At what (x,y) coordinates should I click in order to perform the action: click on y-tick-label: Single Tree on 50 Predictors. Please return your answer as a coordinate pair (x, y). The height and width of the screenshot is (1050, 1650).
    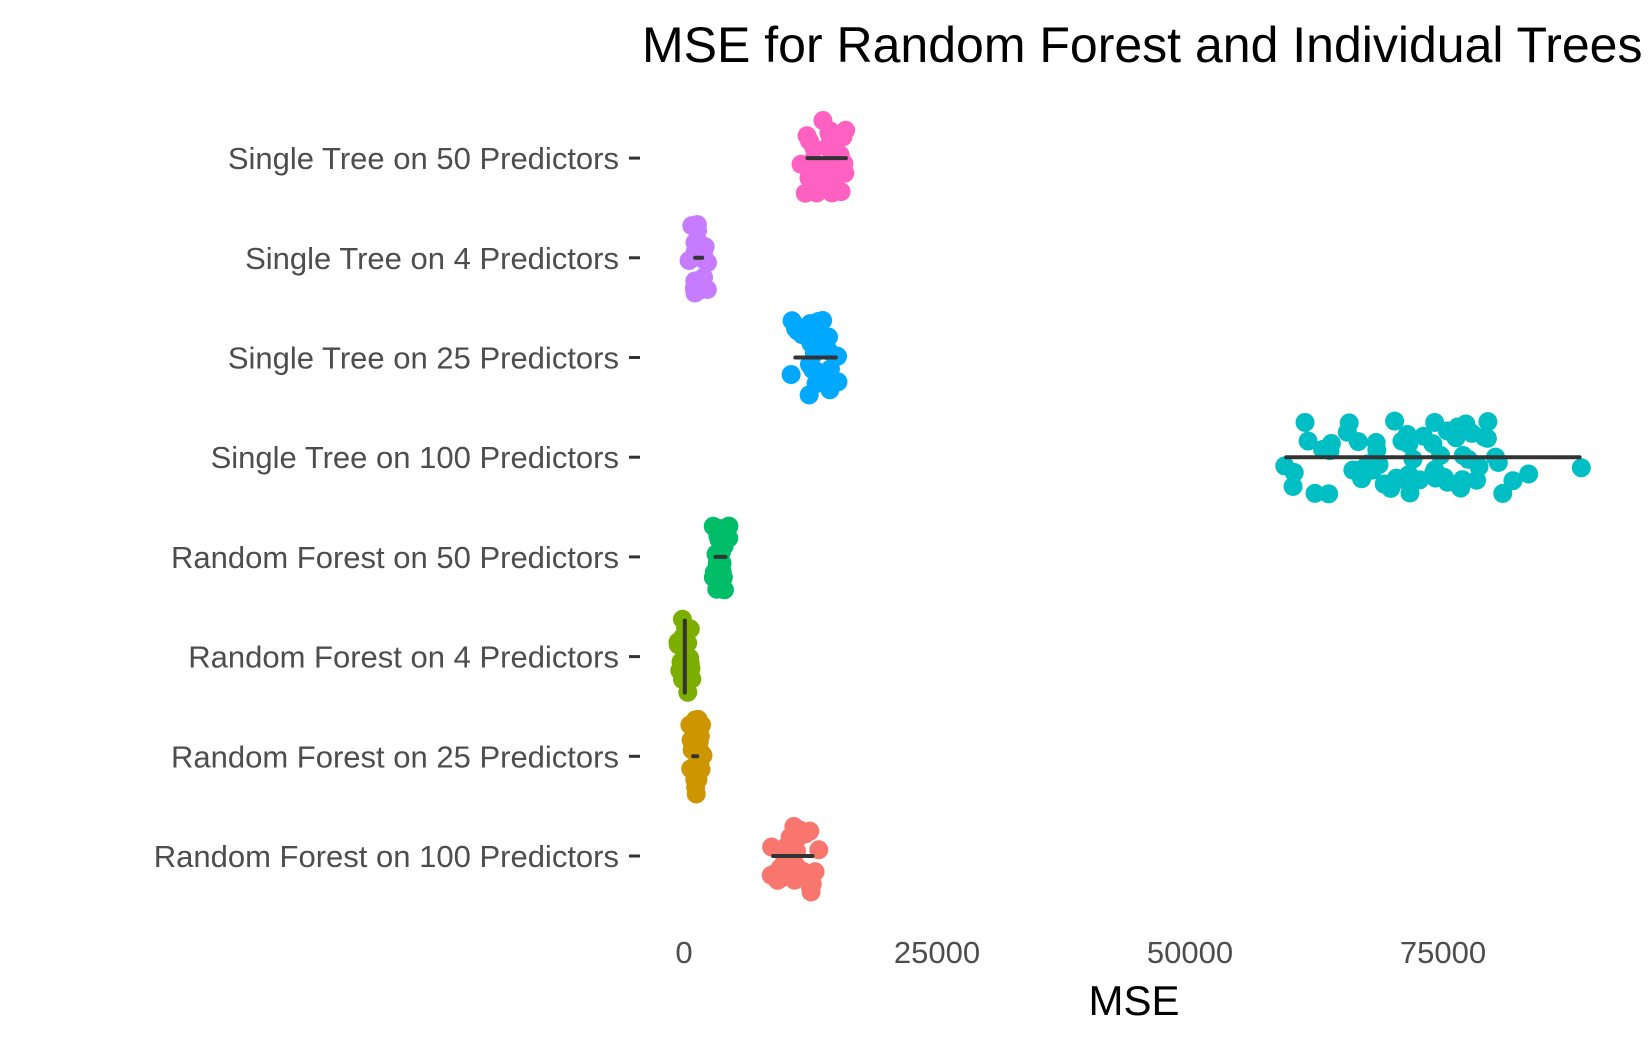
    Looking at the image, I should click on (423, 158).